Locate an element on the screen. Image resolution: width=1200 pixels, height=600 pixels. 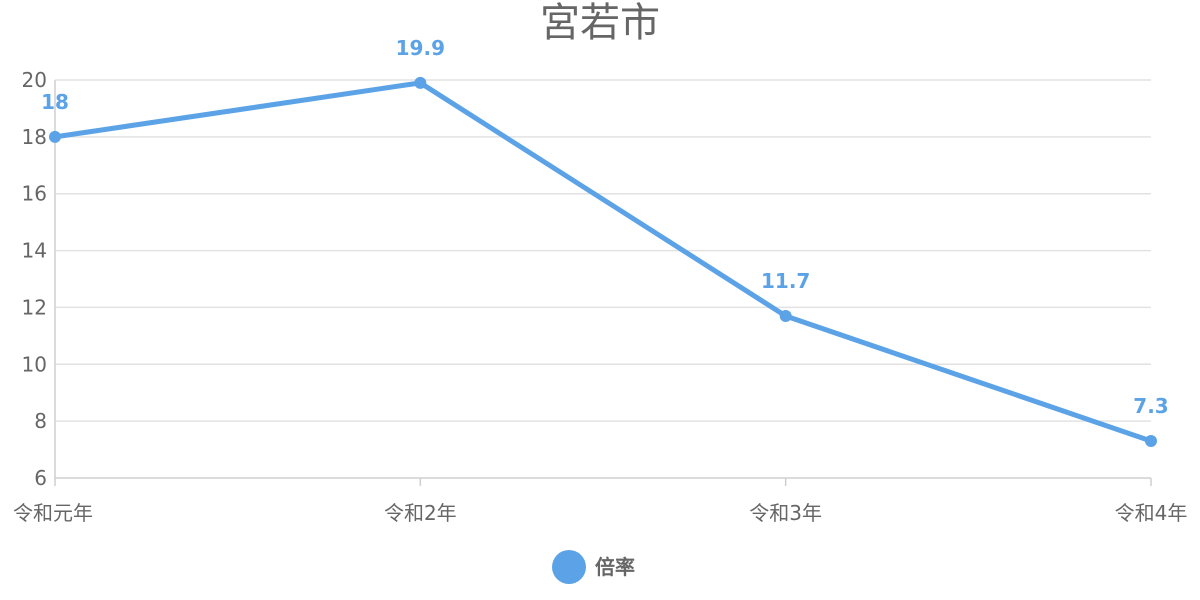
data-label: 11.7 is located at coordinates (785, 281).